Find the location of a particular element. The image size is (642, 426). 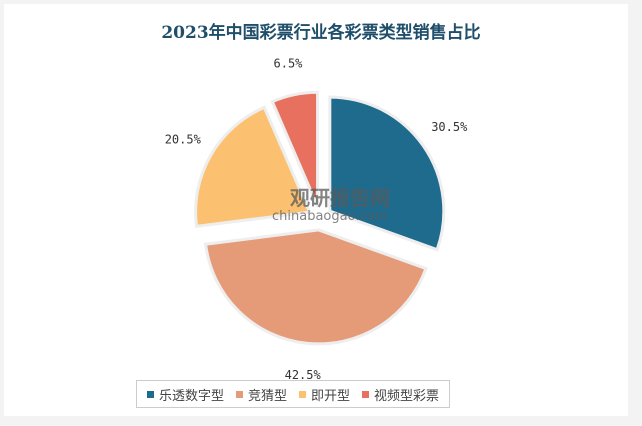

legend: 乐透数字型 竞猜型 即开型 视频型彩票 is located at coordinates (293, 394).